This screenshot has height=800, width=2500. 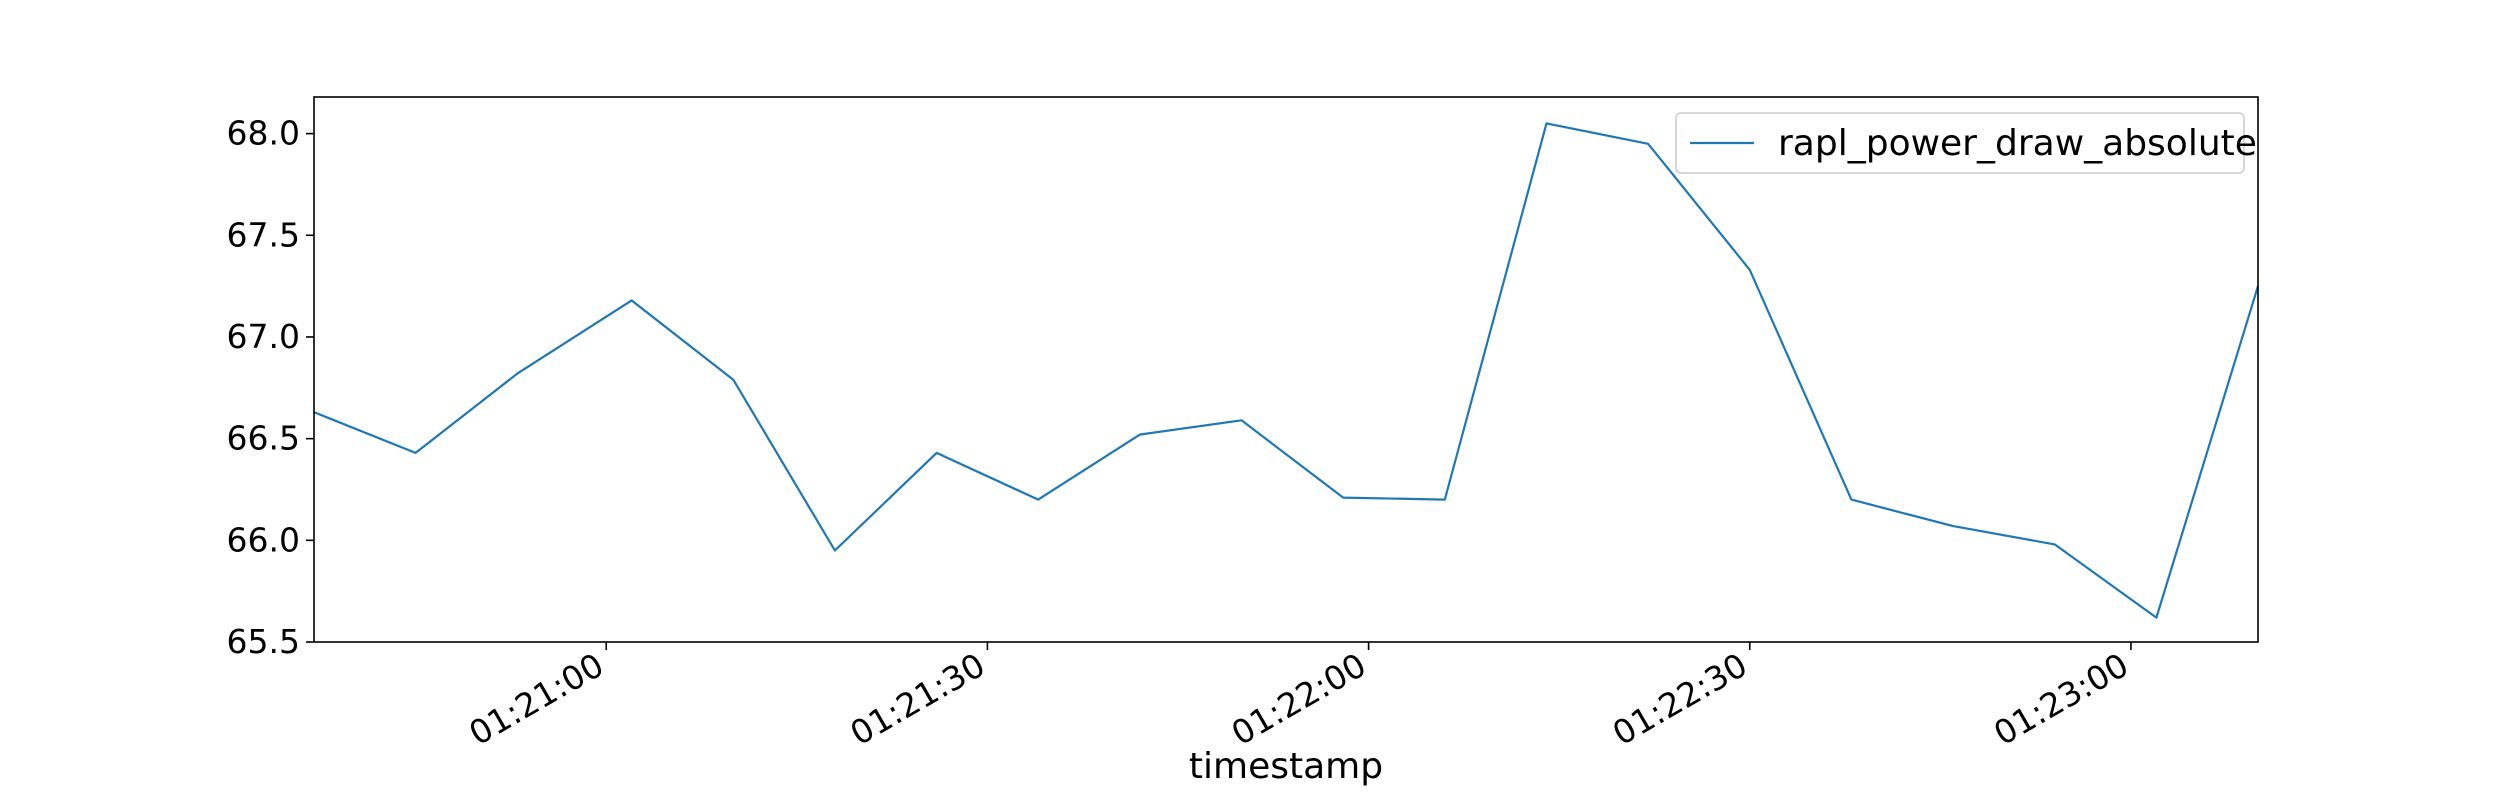 I want to click on x-tick-label: 01:22:00, so click(x=1299, y=699).